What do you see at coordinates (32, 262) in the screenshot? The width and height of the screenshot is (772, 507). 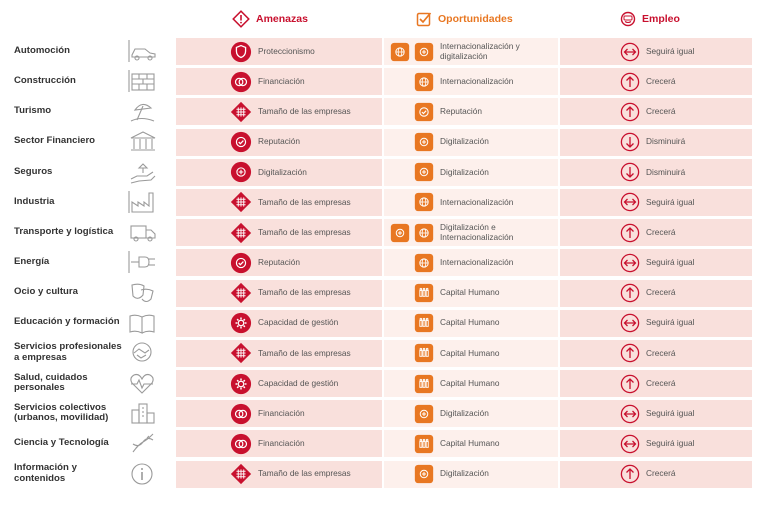 I see `sector-name: Energía` at bounding box center [32, 262].